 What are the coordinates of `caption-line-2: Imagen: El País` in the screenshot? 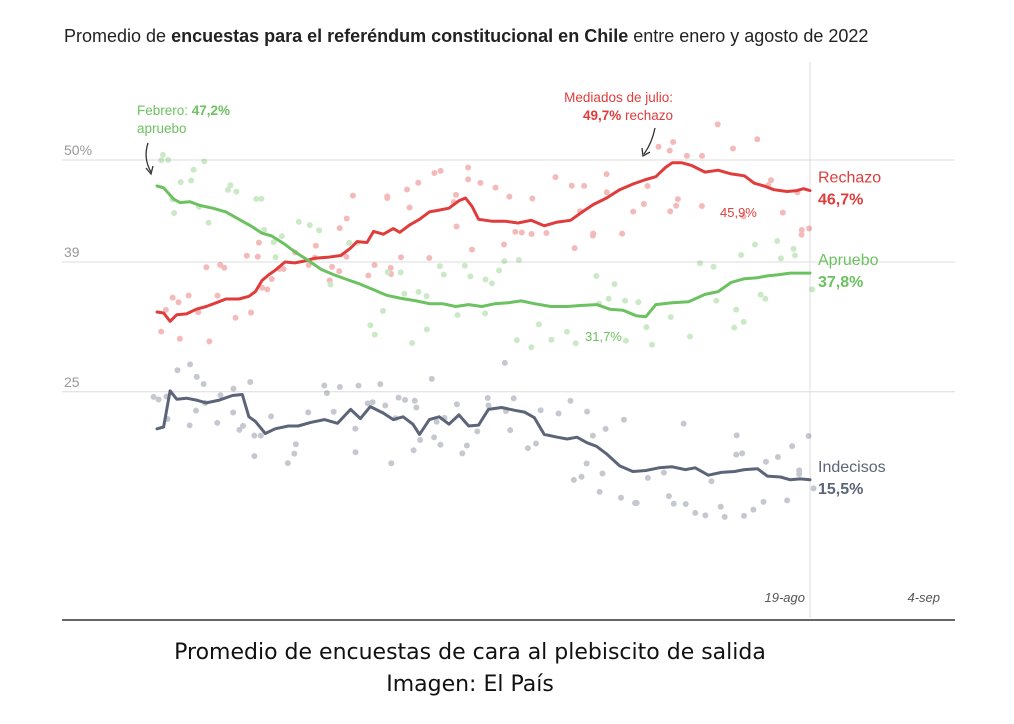 It's located at (470, 684).